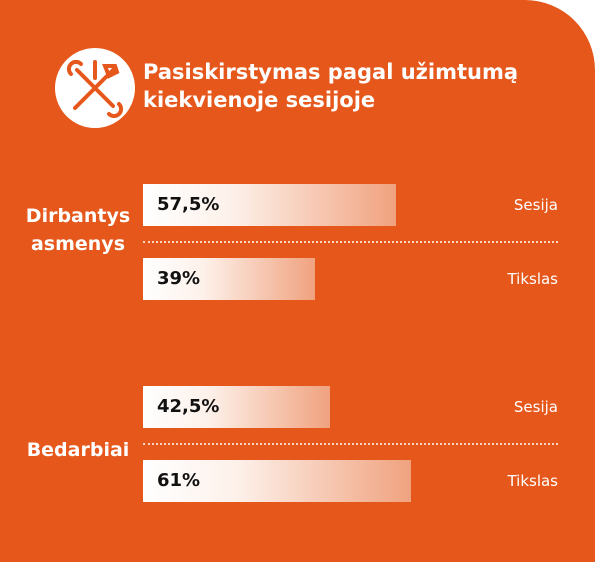 This screenshot has height=562, width=595. Describe the element at coordinates (179, 480) in the screenshot. I see `value-label: 61%` at that location.